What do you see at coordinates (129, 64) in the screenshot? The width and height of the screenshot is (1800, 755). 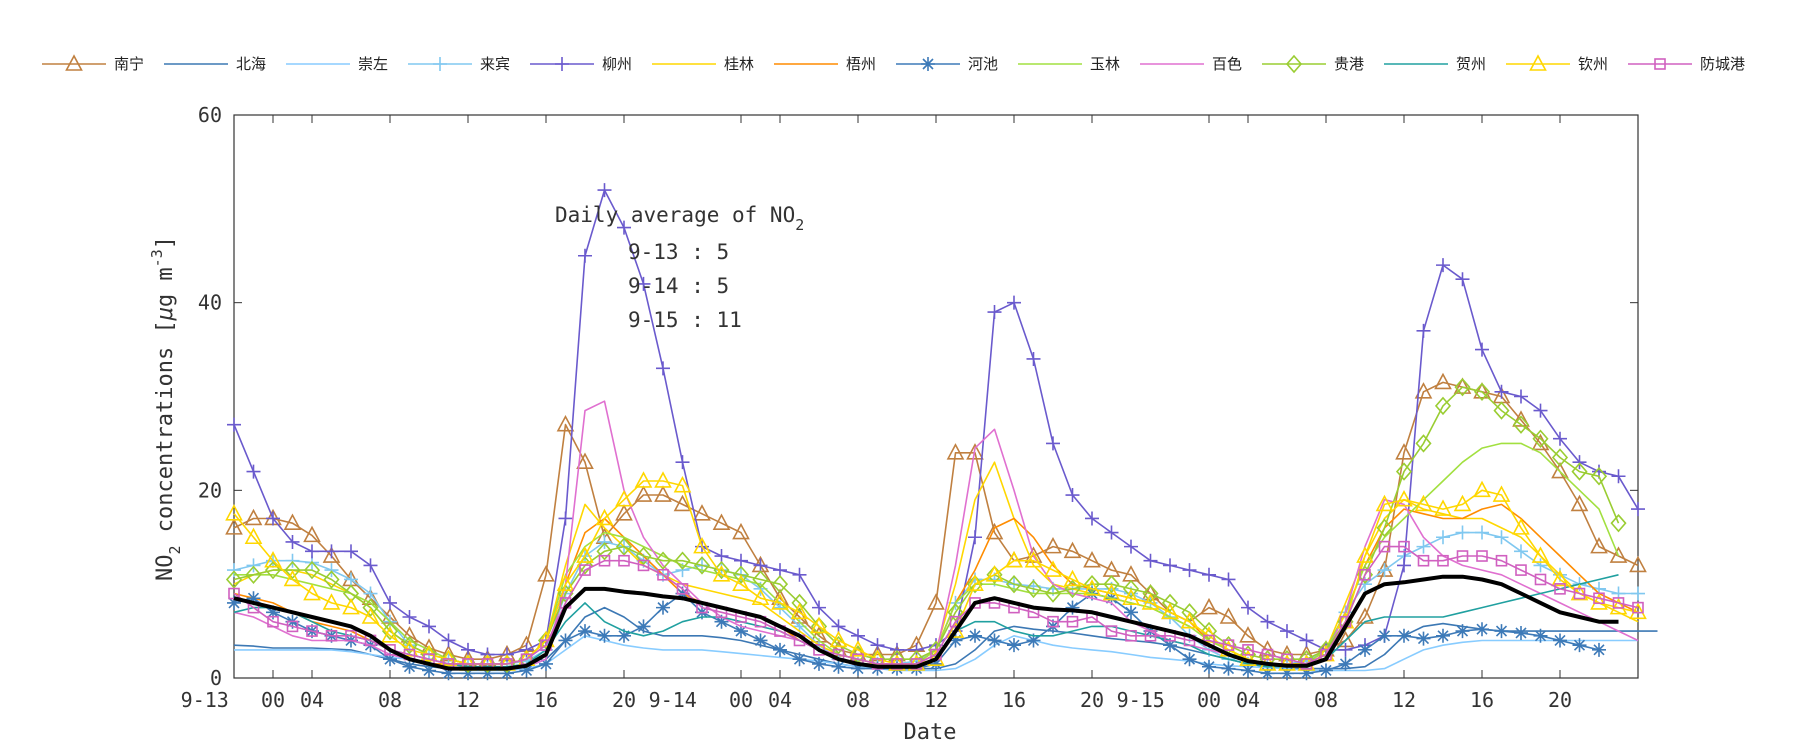 I see `legend-label: 南宁` at bounding box center [129, 64].